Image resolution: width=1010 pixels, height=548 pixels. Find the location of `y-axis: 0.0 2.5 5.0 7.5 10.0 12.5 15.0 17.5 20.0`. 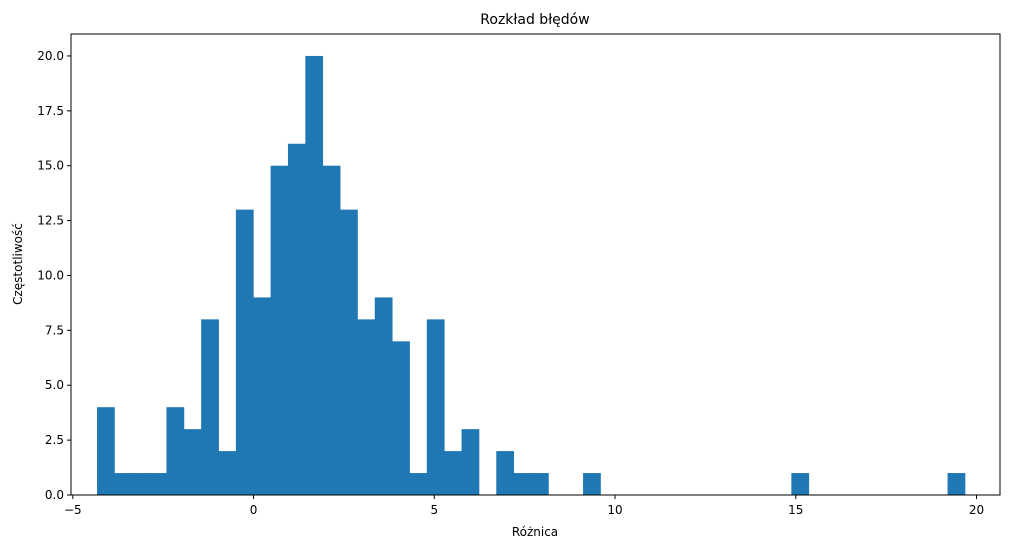

y-axis: 0.0 2.5 5.0 7.5 10.0 12.5 15.0 17.5 20.0 is located at coordinates (54, 275).